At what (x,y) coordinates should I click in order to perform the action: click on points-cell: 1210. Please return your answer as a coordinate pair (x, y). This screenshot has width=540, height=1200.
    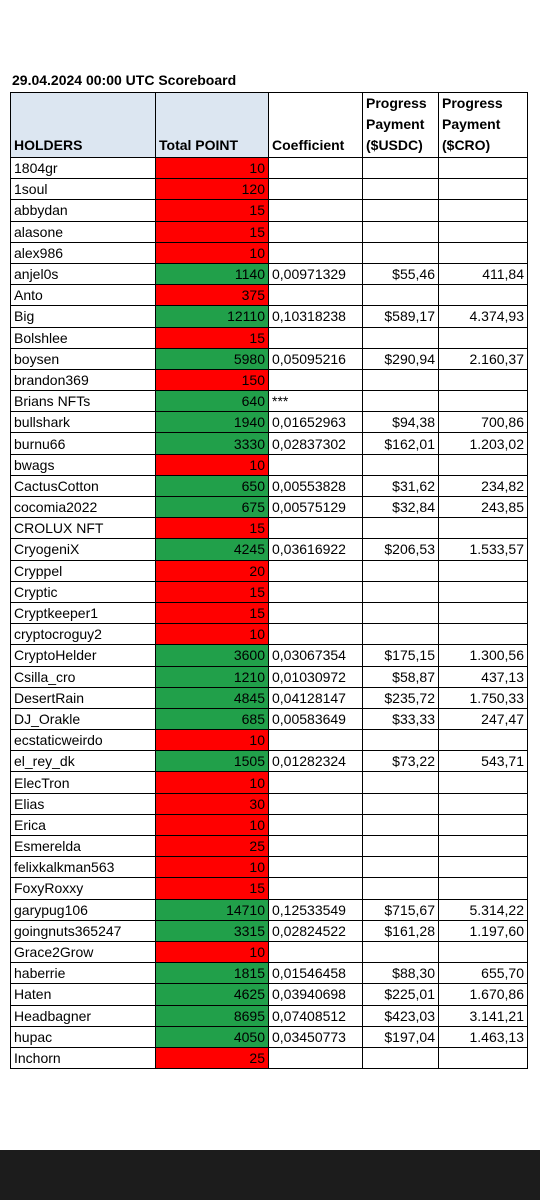
    Looking at the image, I should click on (212, 676).